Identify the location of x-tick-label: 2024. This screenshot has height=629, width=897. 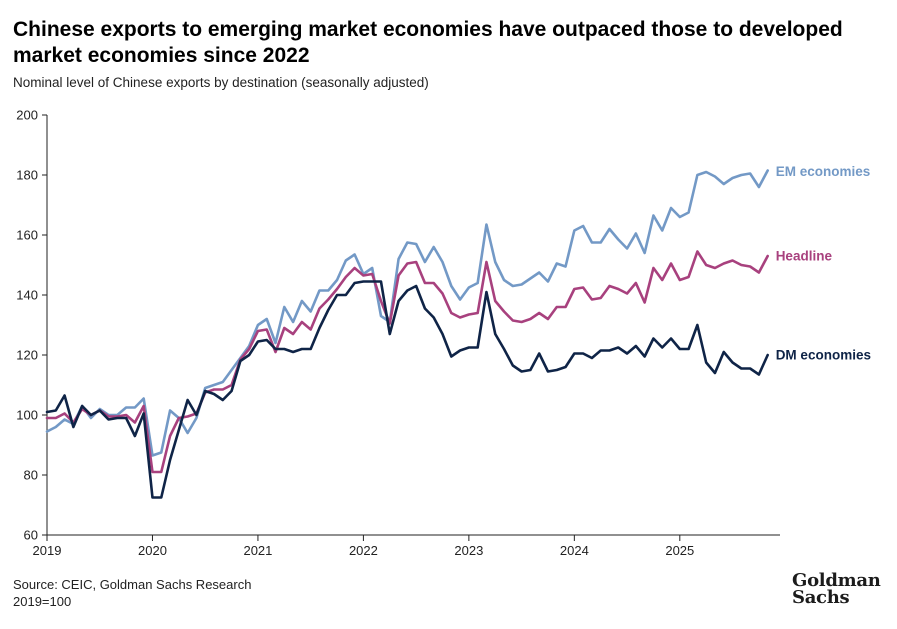
(574, 550).